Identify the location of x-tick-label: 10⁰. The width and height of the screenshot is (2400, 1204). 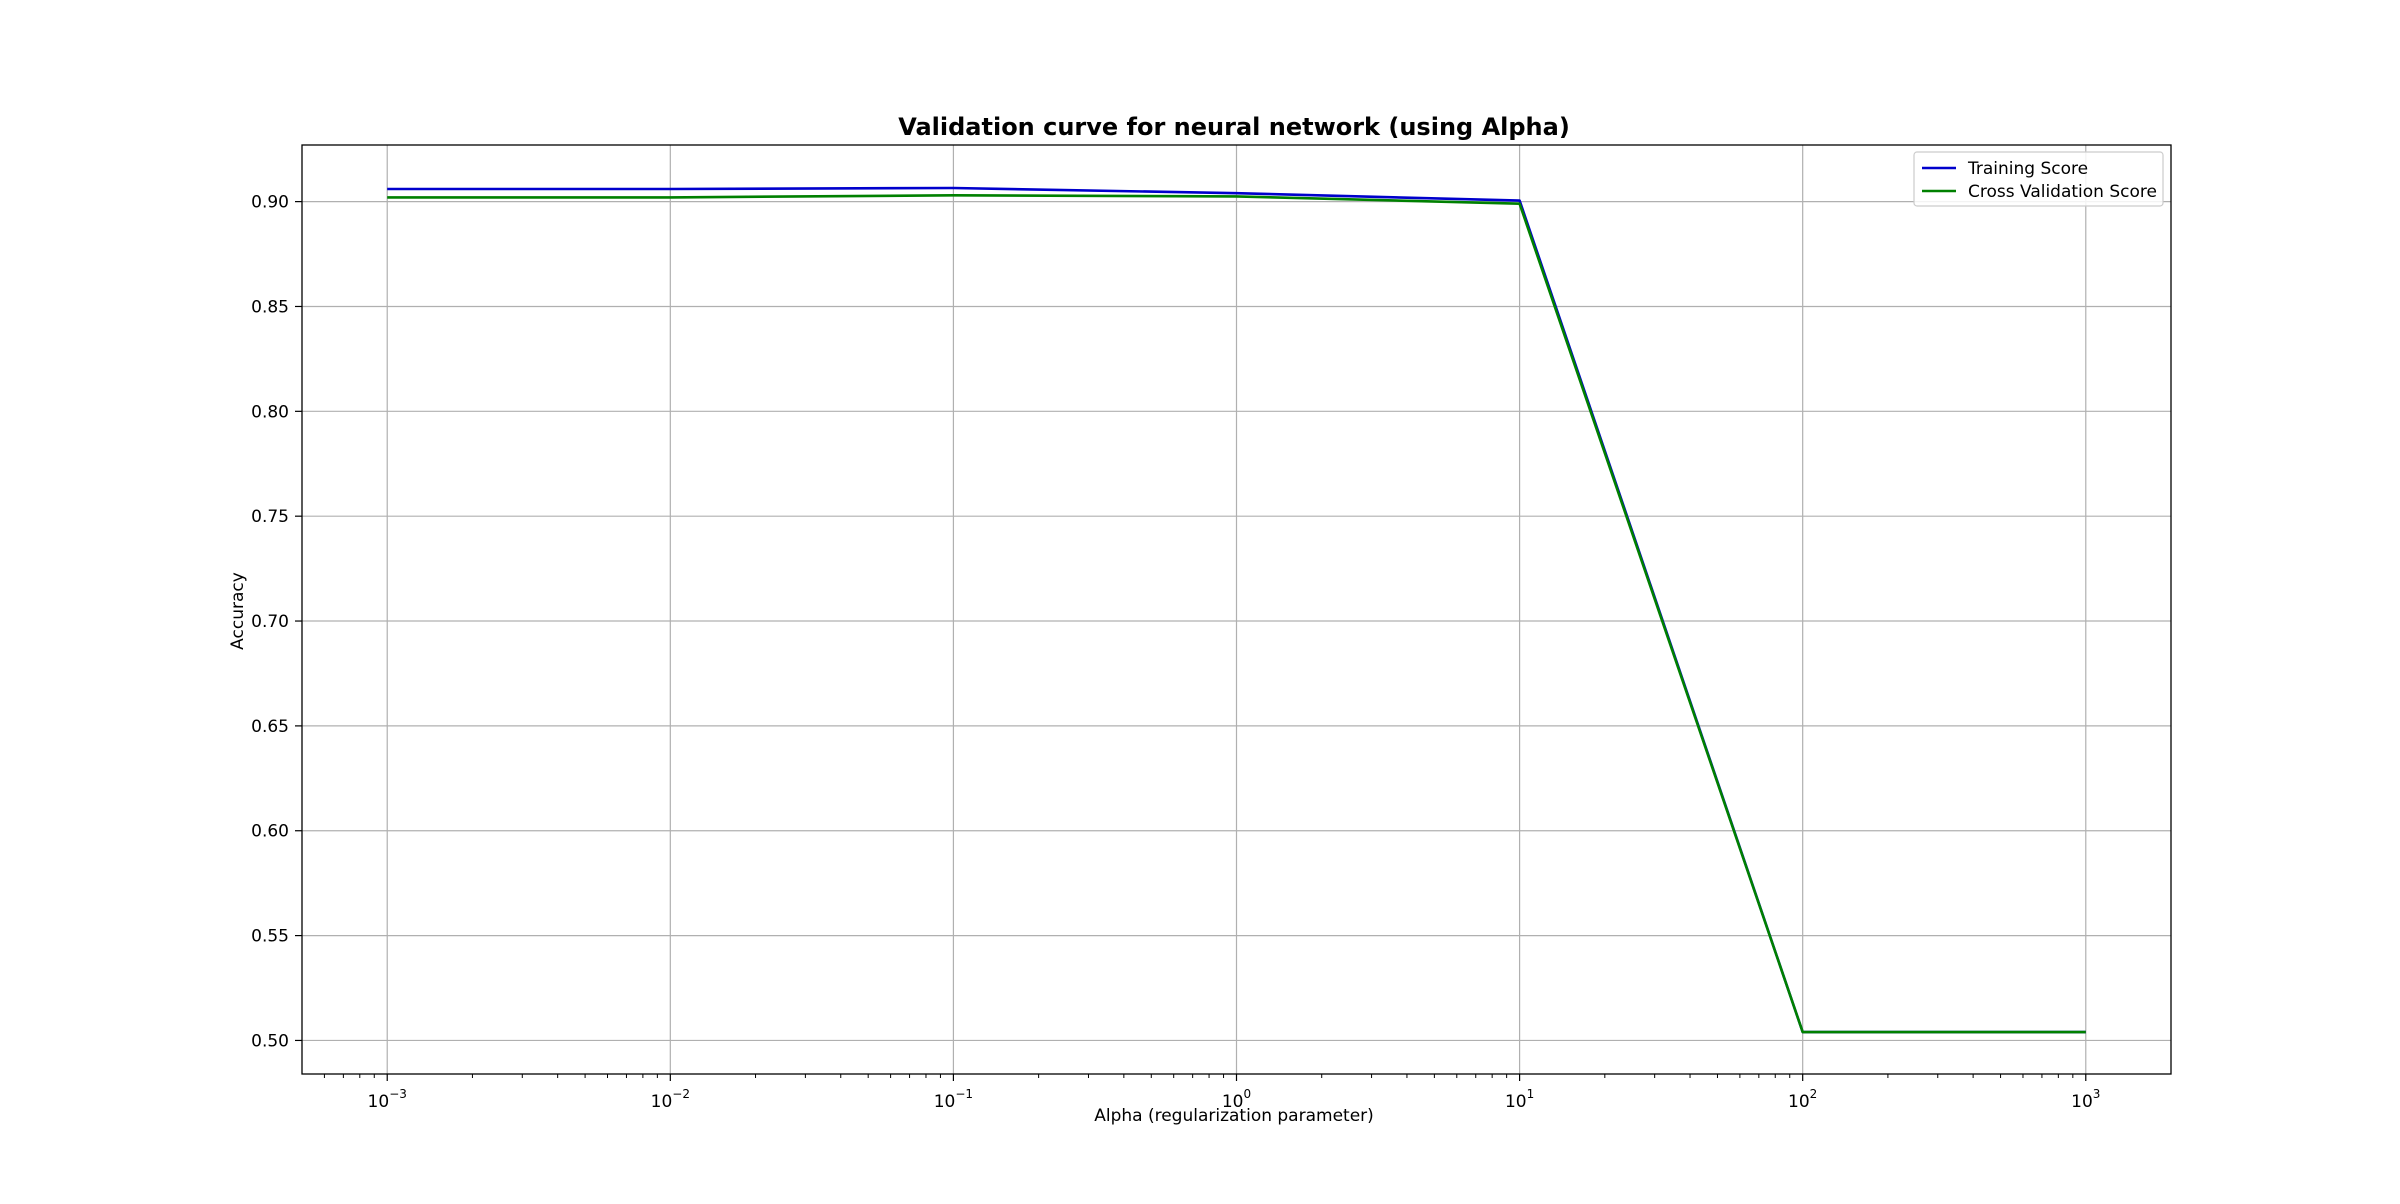
(1236, 1099).